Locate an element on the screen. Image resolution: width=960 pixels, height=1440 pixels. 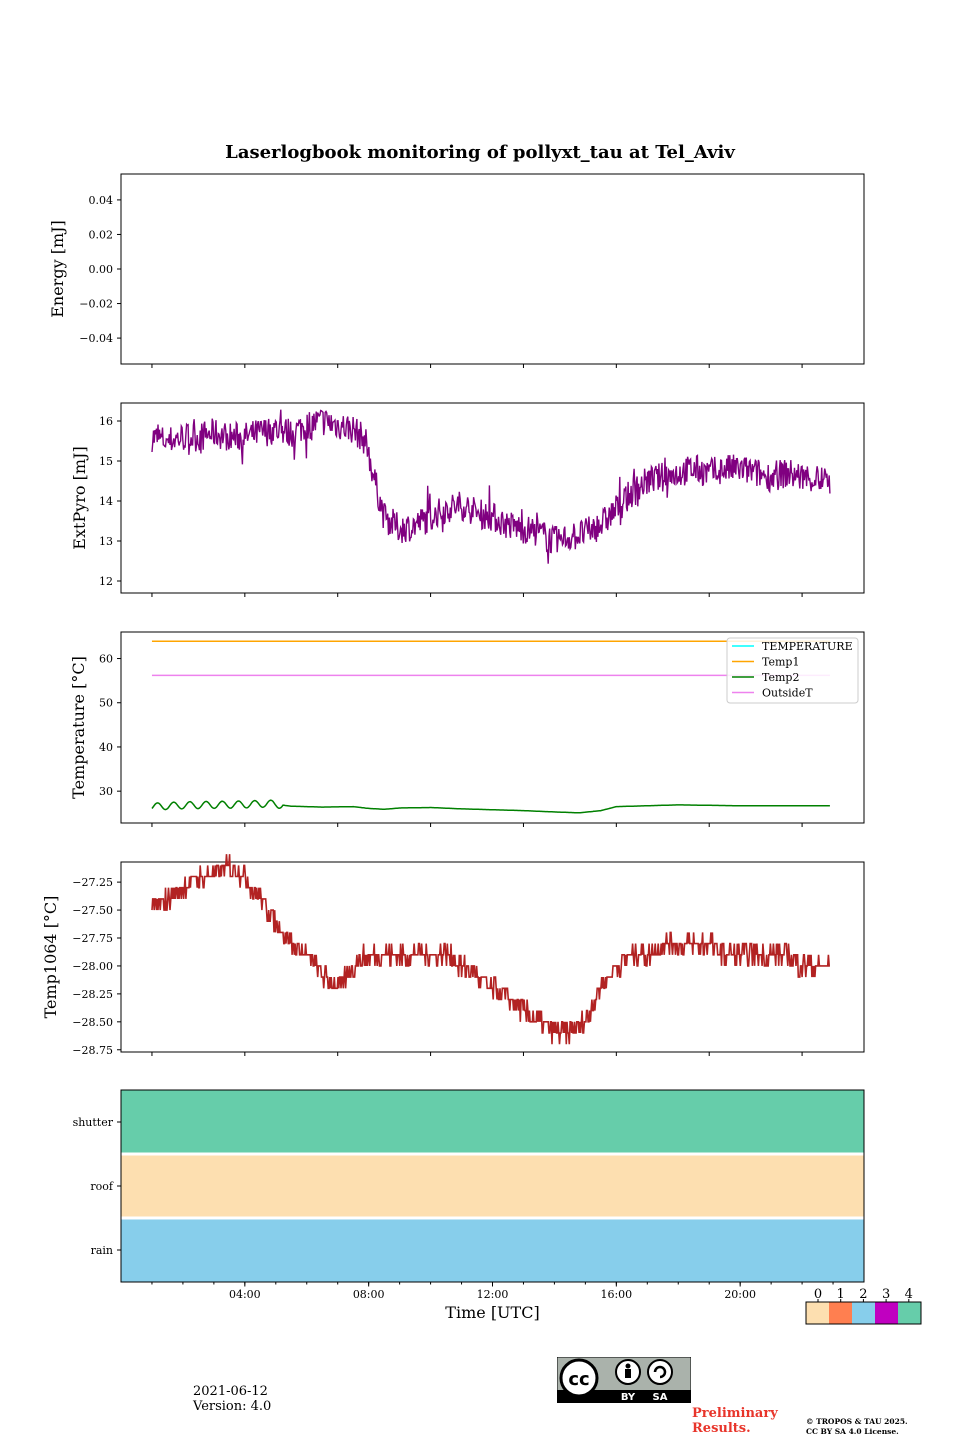
y-axis-label: Temperature [°C] is located at coordinates (78, 727).